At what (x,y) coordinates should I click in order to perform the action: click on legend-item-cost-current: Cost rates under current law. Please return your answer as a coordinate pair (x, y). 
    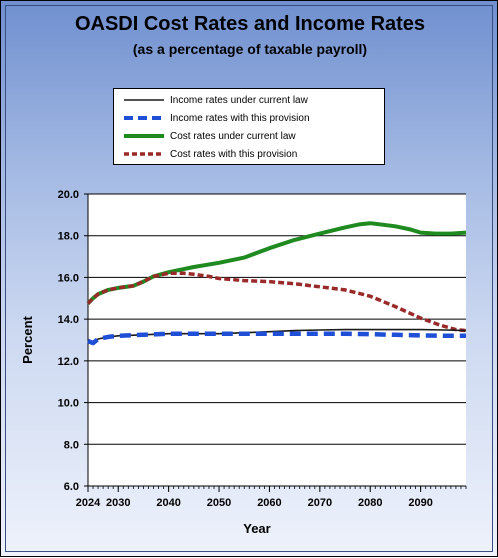
    Looking at the image, I should click on (252, 136).